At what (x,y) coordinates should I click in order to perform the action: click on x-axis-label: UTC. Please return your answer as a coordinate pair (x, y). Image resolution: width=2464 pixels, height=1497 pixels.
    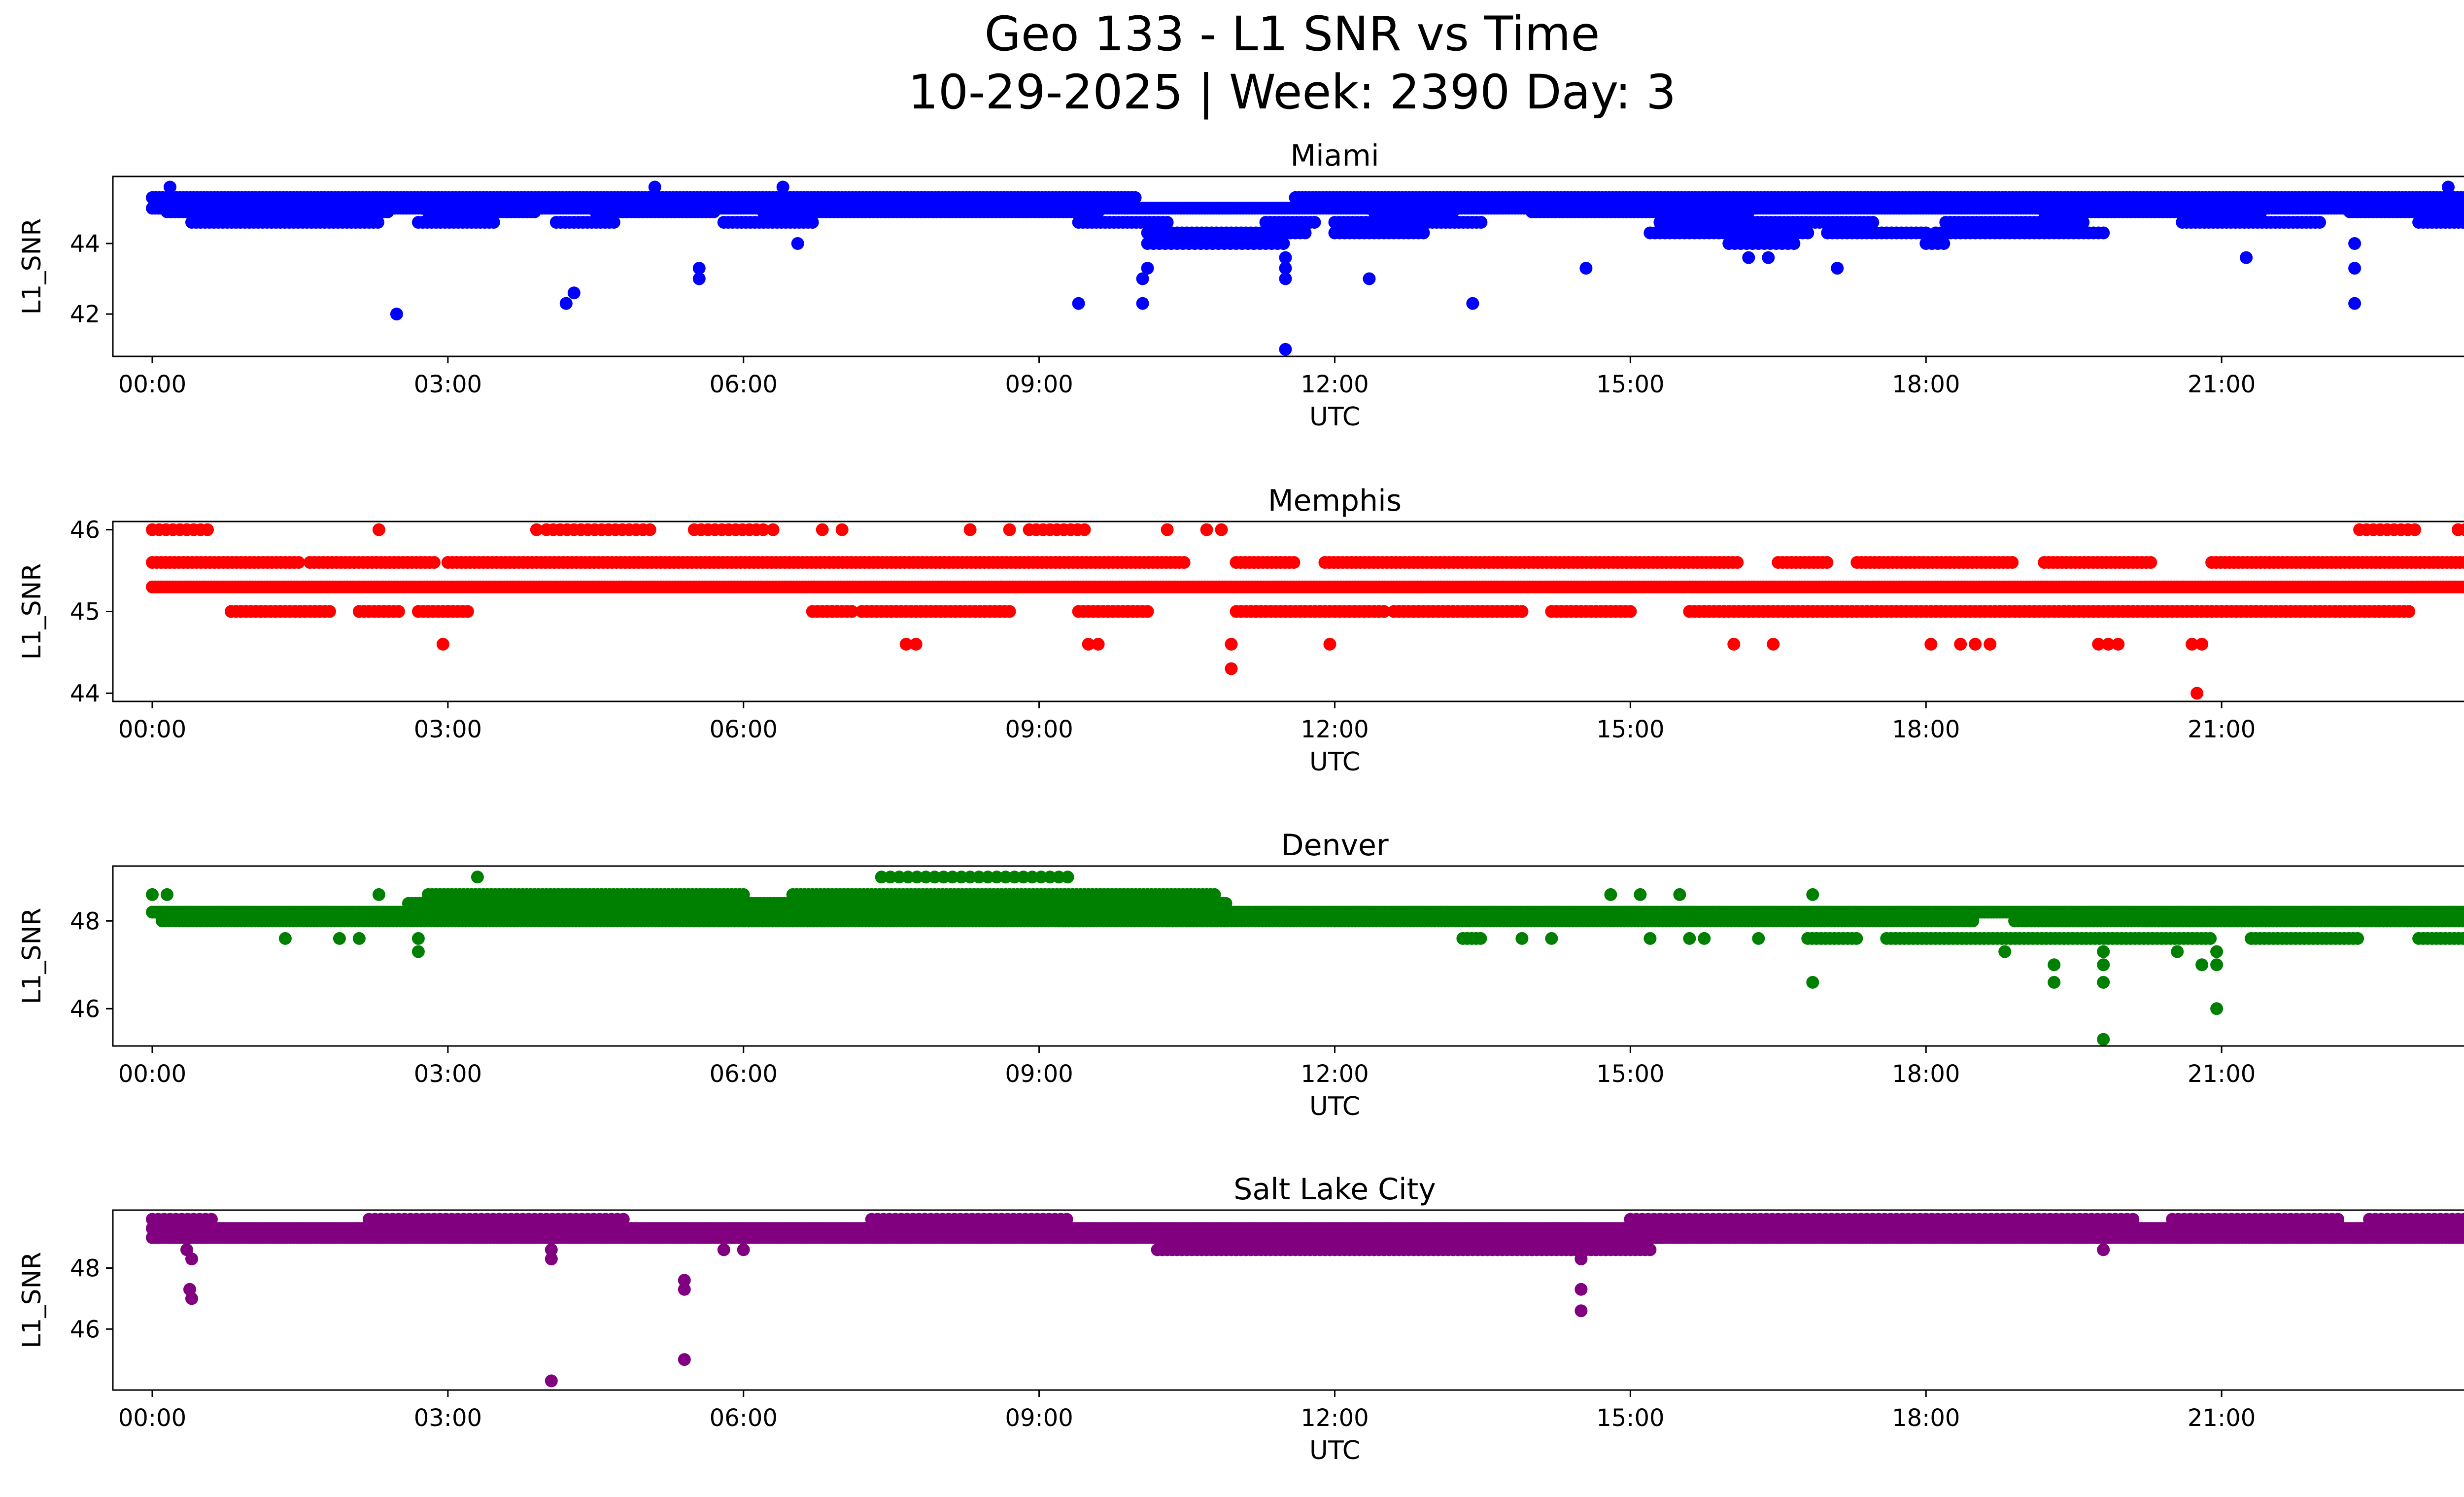
    Looking at the image, I should click on (1334, 762).